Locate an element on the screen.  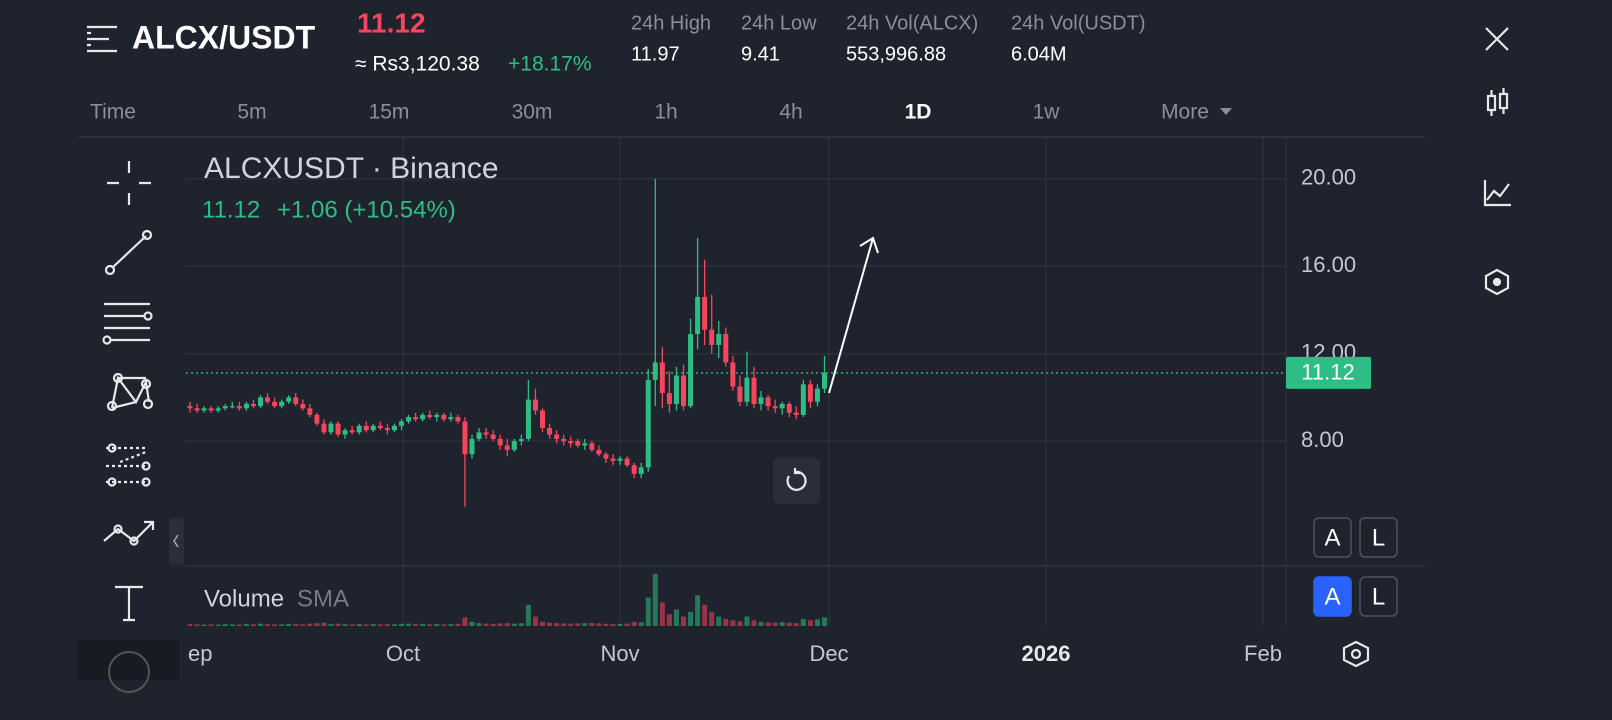
close-icon is located at coordinates (1497, 39).